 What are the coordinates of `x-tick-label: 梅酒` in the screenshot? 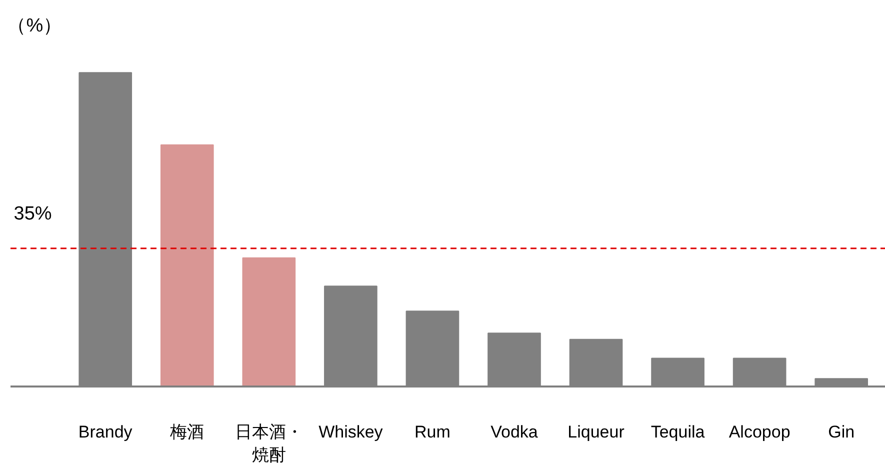 It's located at (186, 432).